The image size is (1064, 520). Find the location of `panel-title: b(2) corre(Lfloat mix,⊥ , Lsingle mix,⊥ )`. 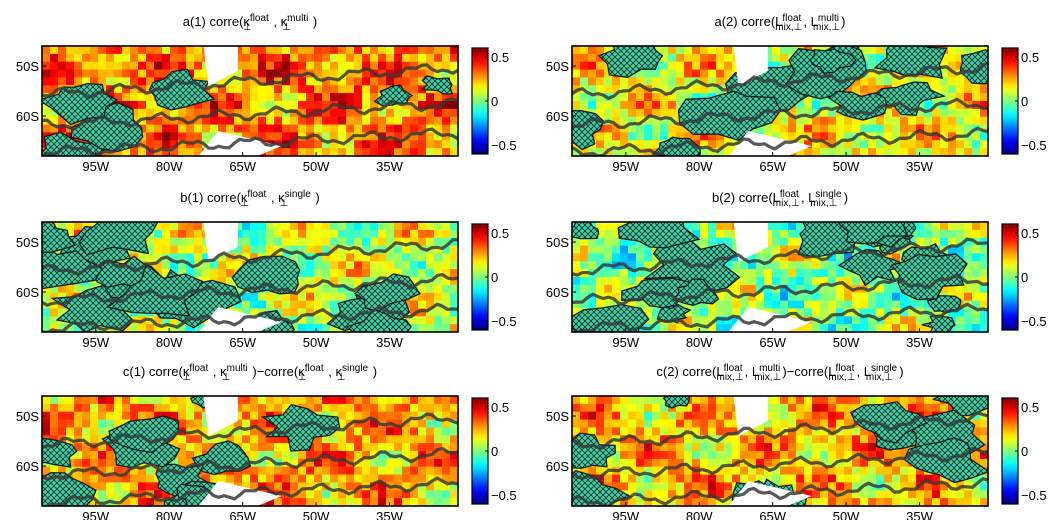

panel-title: b(2) corre(Lfloat mix,⊥ , Lsingle mix,⊥ ) is located at coordinates (780, 199).